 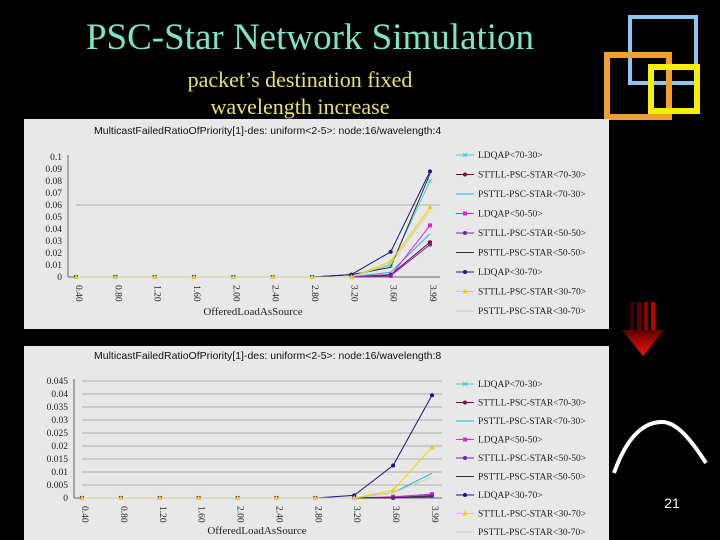 What do you see at coordinates (510, 273) in the screenshot?
I see `chart1-legend-label-6: LDQAP<30-70>` at bounding box center [510, 273].